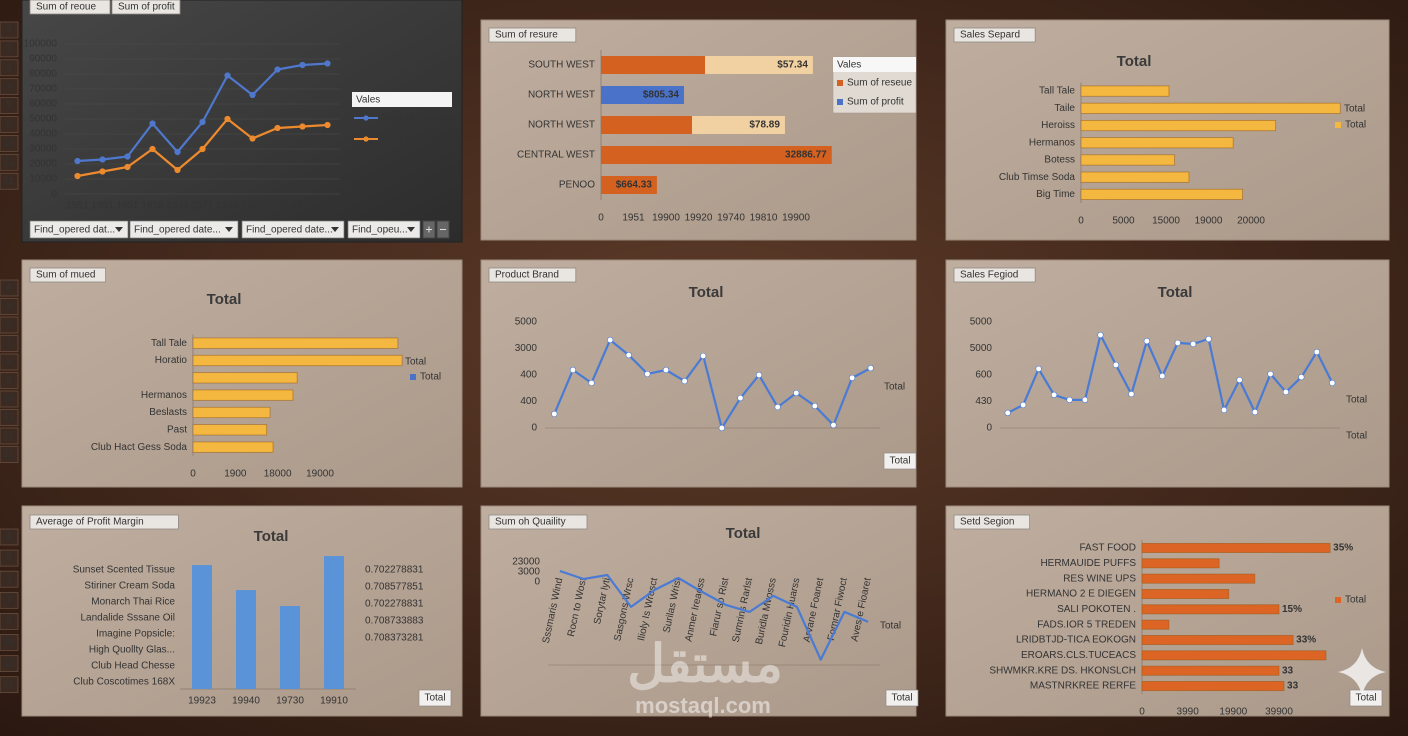 This screenshot has width=1408, height=736. I want to click on row-header-label: 11, so click(9, 181).